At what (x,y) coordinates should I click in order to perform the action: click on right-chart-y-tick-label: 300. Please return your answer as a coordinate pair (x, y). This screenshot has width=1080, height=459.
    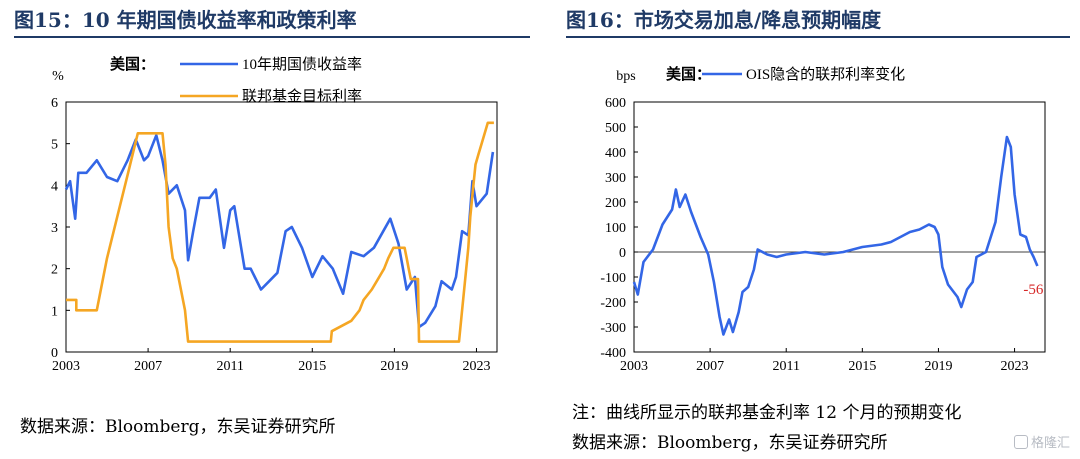
    Looking at the image, I should click on (615, 178).